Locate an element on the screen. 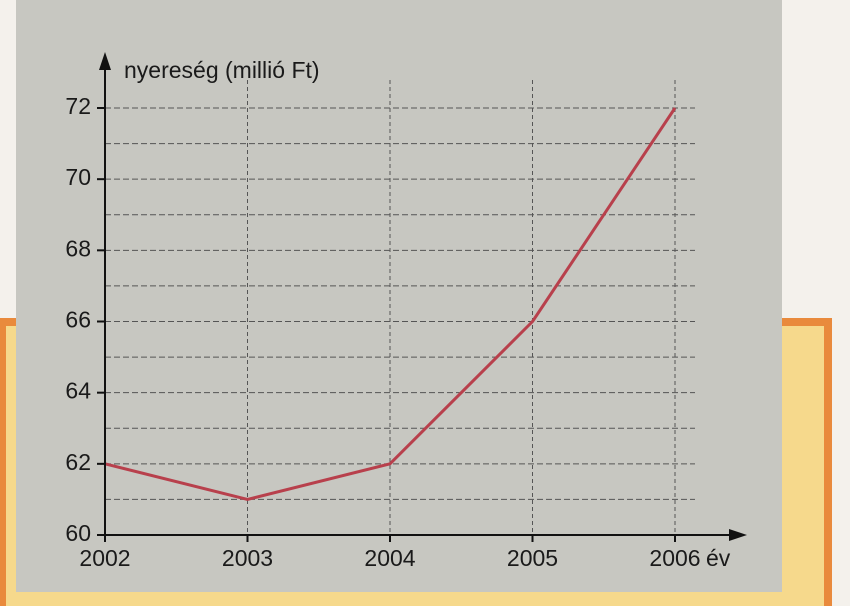 This screenshot has height=606, width=850. x-tick-label: 2003 is located at coordinates (247, 558).